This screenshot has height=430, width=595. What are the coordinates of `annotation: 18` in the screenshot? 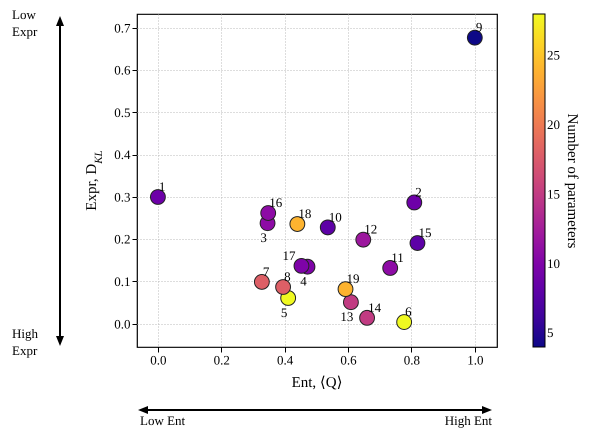 It's located at (305, 214).